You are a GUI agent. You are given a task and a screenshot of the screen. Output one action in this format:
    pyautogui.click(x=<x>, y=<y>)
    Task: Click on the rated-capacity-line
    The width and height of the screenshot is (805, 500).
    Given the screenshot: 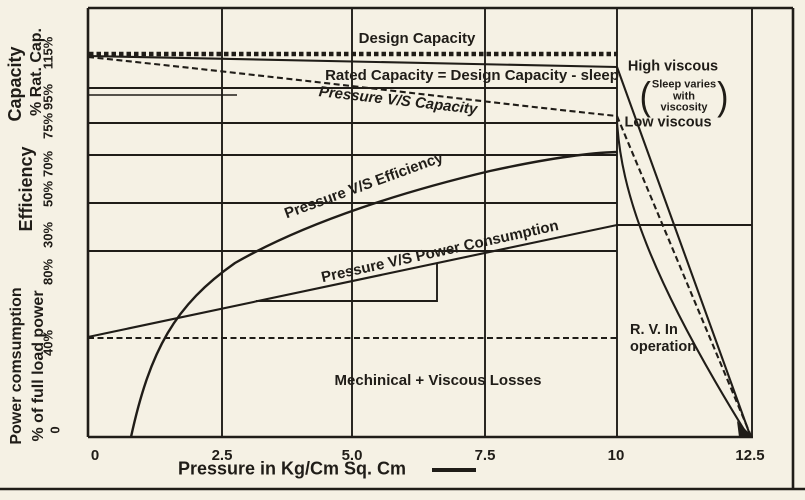 What is the action you would take?
    pyautogui.click(x=352, y=61)
    